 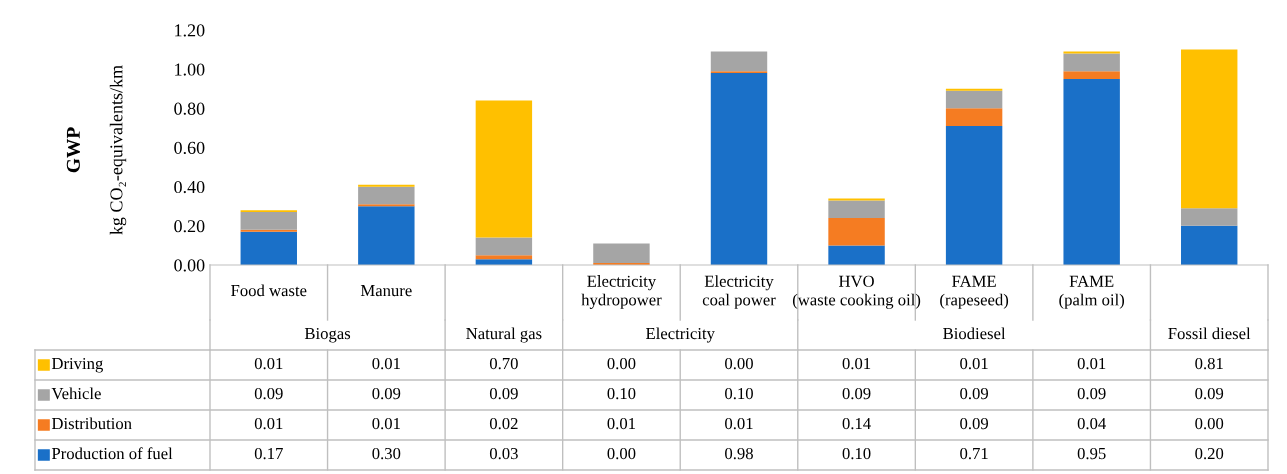 I want to click on y-tick-label: 0.40, so click(x=189, y=187).